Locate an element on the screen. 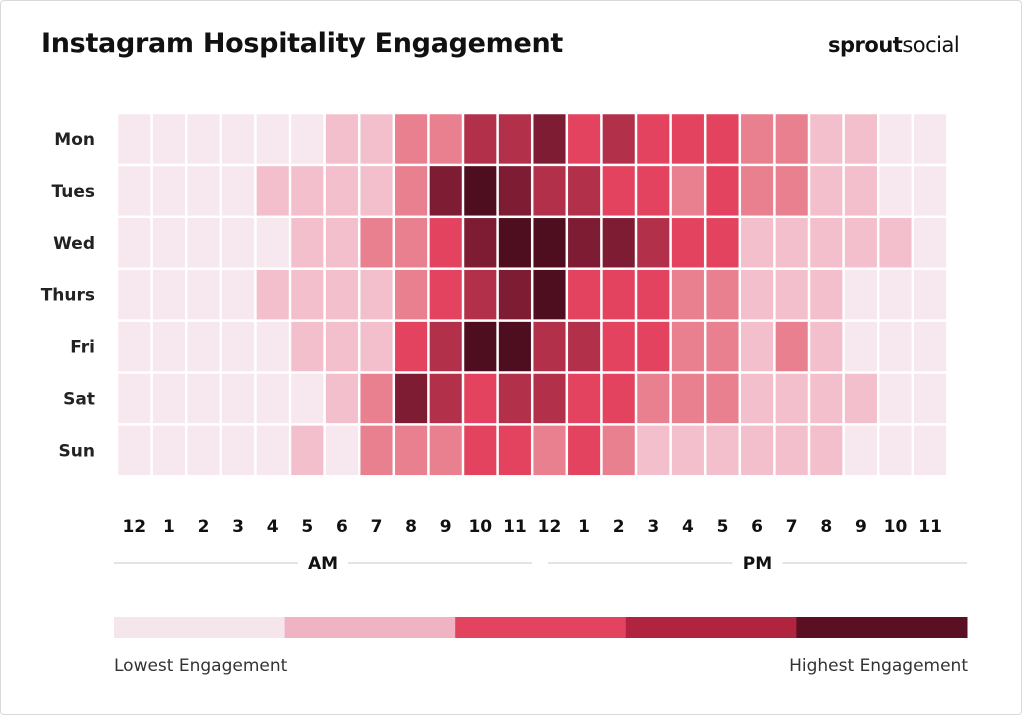 Image resolution: width=1024 pixels, height=717 pixels. day-label: Sat is located at coordinates (79, 399).